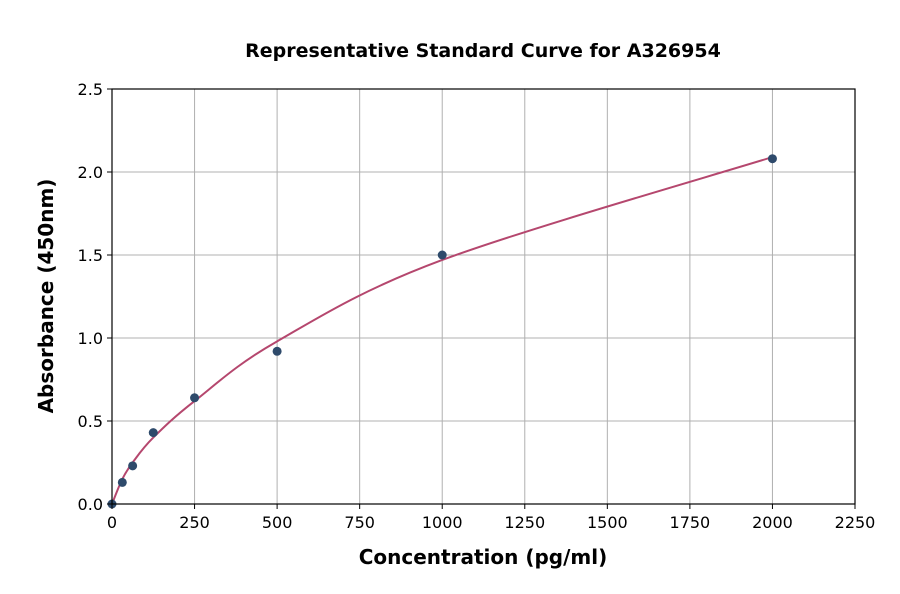 The height and width of the screenshot is (594, 900). I want to click on x-axis: 0 250 500 750 1000 1250 1500 1750 2000 2250, so click(491, 518).